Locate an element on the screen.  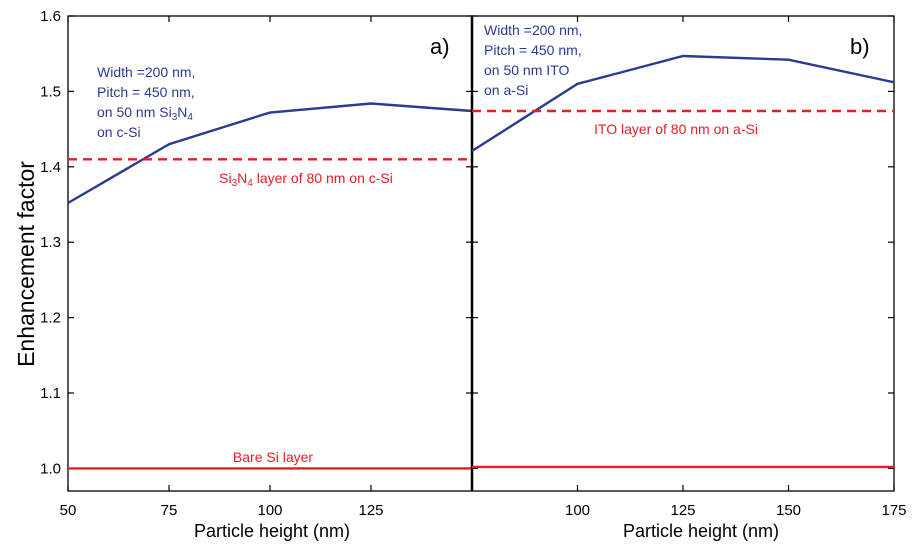
y-tick-label: 1.5 is located at coordinates (50, 91).